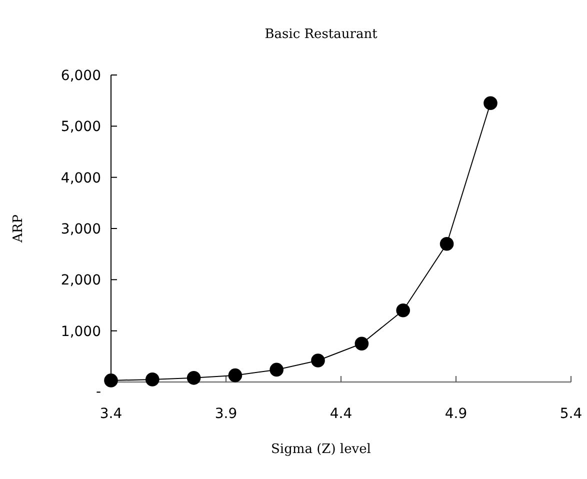 Image resolution: width=587 pixels, height=479 pixels. I want to click on y-tick-label: 6,000, so click(80, 76).